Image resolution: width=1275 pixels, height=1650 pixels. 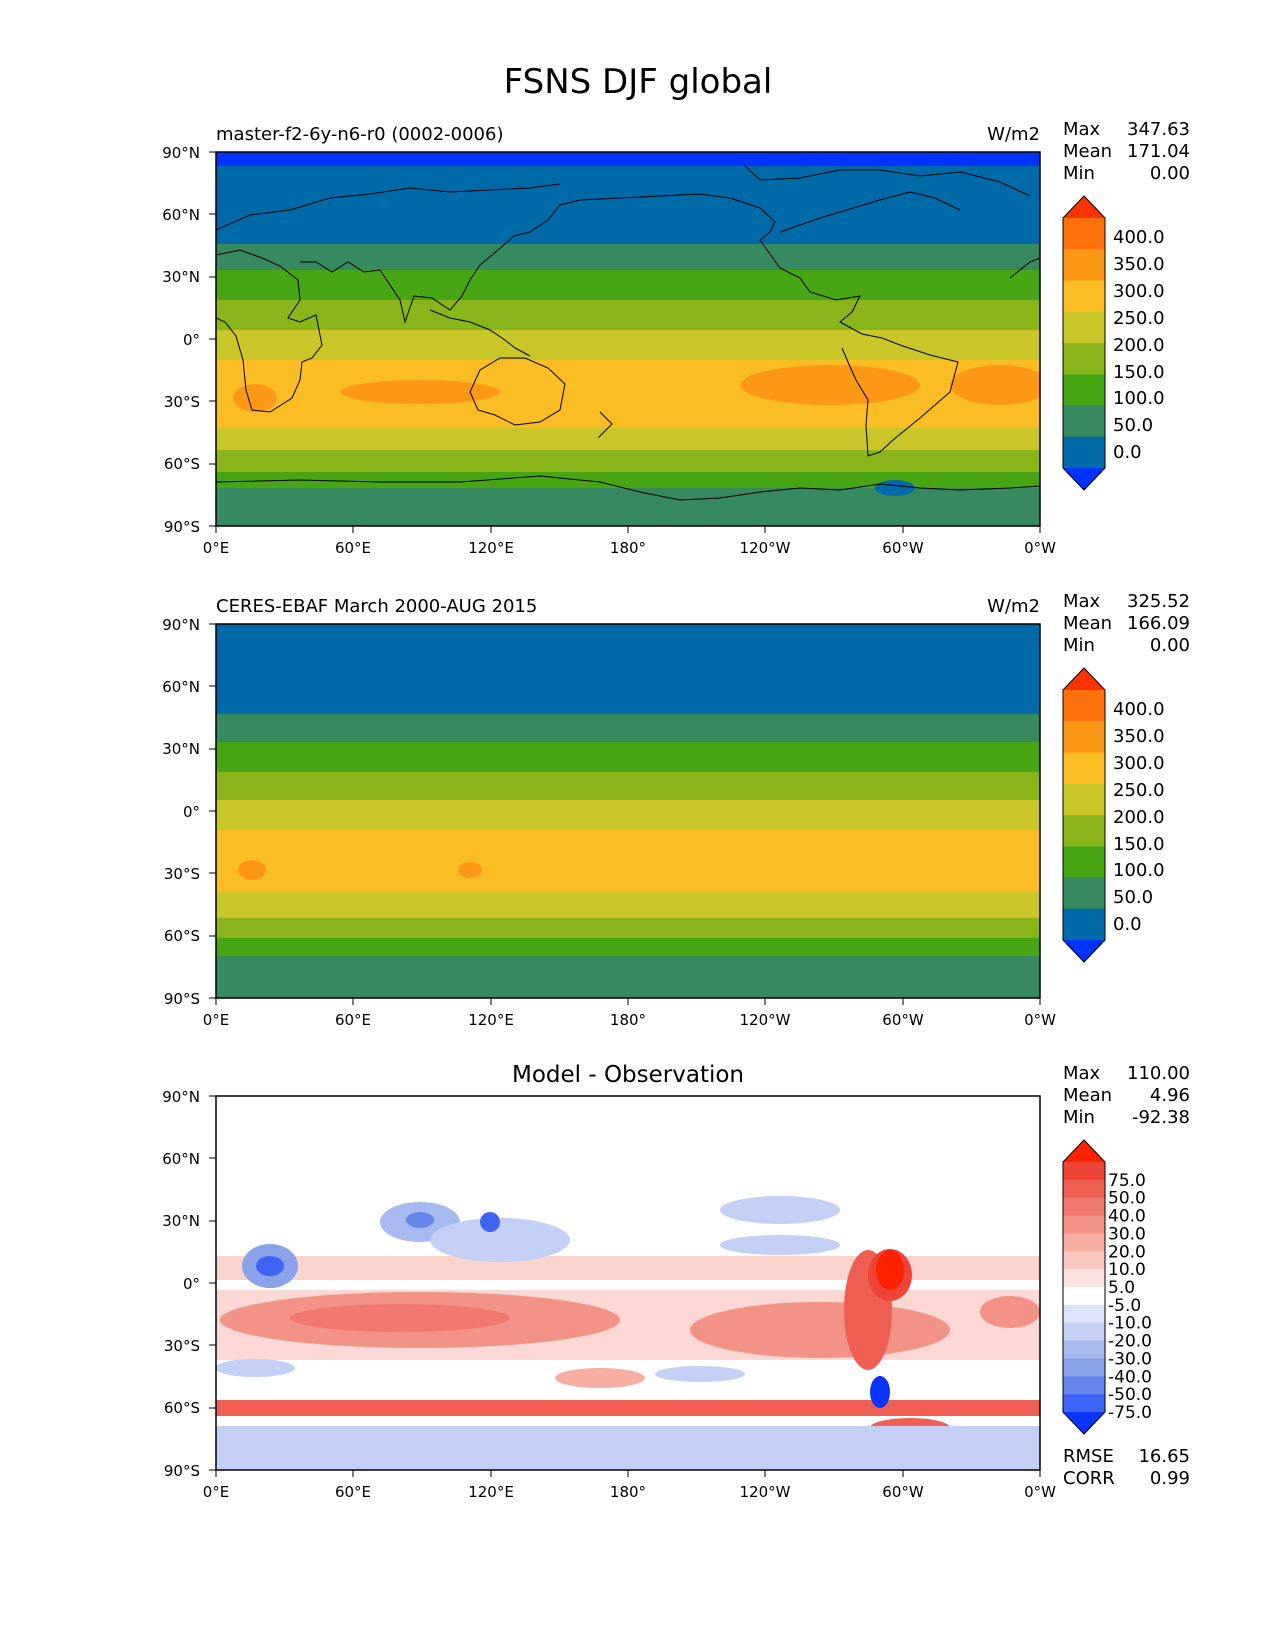 I want to click on y-tick-label: 90°S, so click(x=182, y=999).